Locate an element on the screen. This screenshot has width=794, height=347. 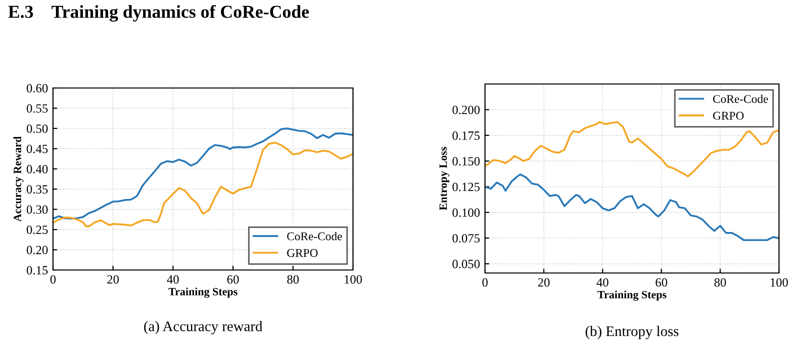
y-tick-label: 0.45 is located at coordinates (37, 149).